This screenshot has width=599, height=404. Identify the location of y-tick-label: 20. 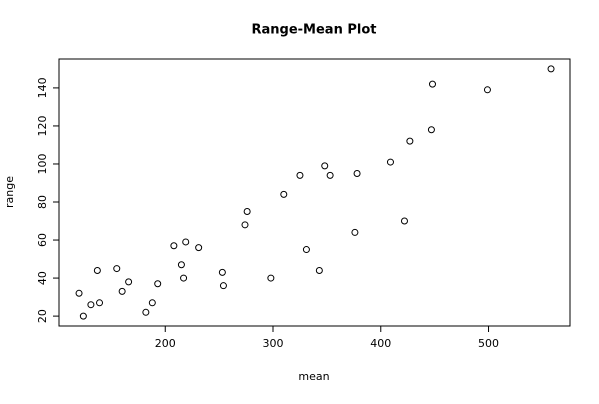
(42, 316).